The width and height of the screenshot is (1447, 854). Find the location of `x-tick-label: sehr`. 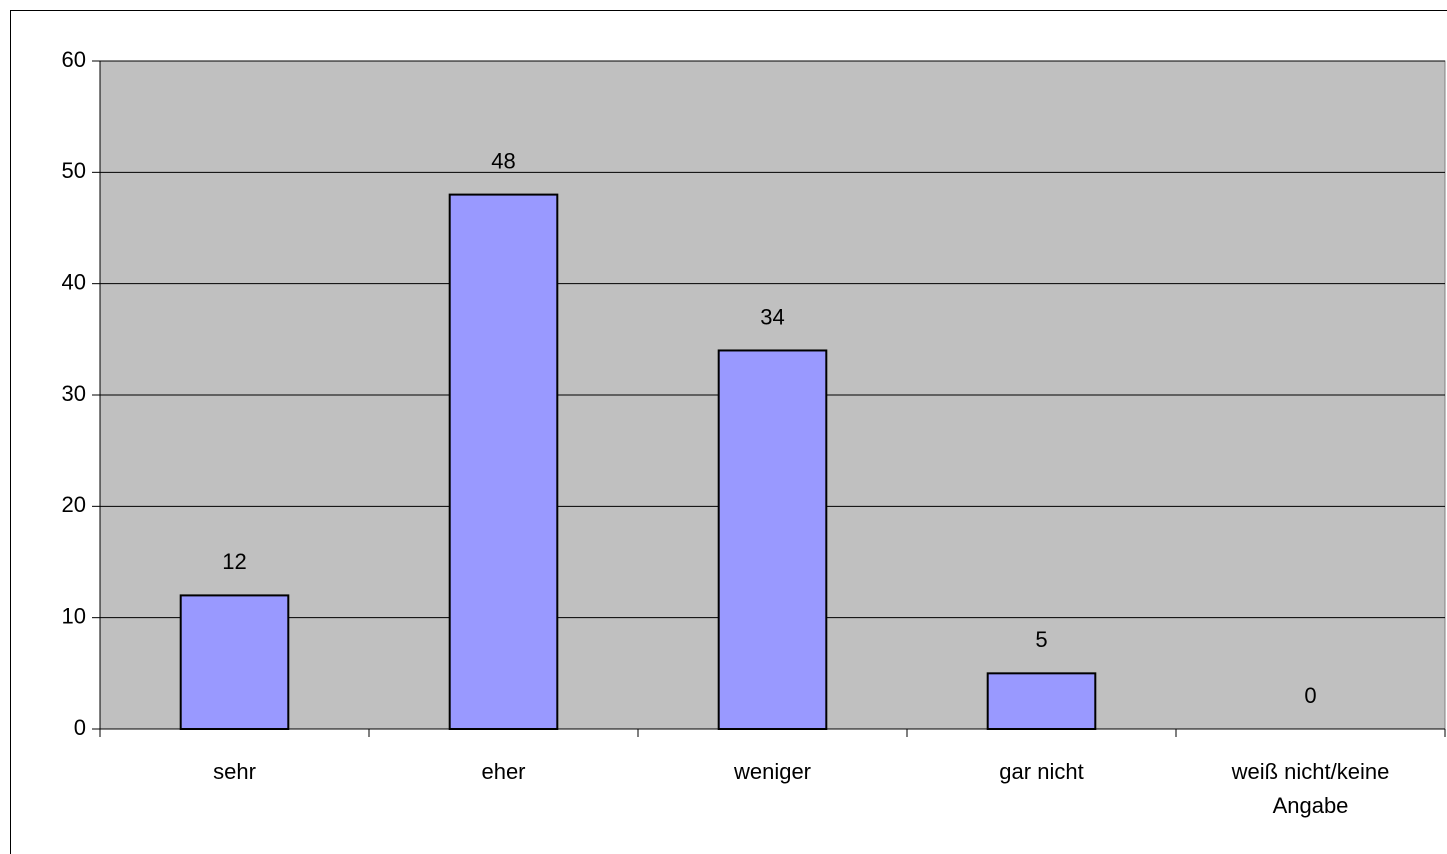

x-tick-label: sehr is located at coordinates (234, 771).